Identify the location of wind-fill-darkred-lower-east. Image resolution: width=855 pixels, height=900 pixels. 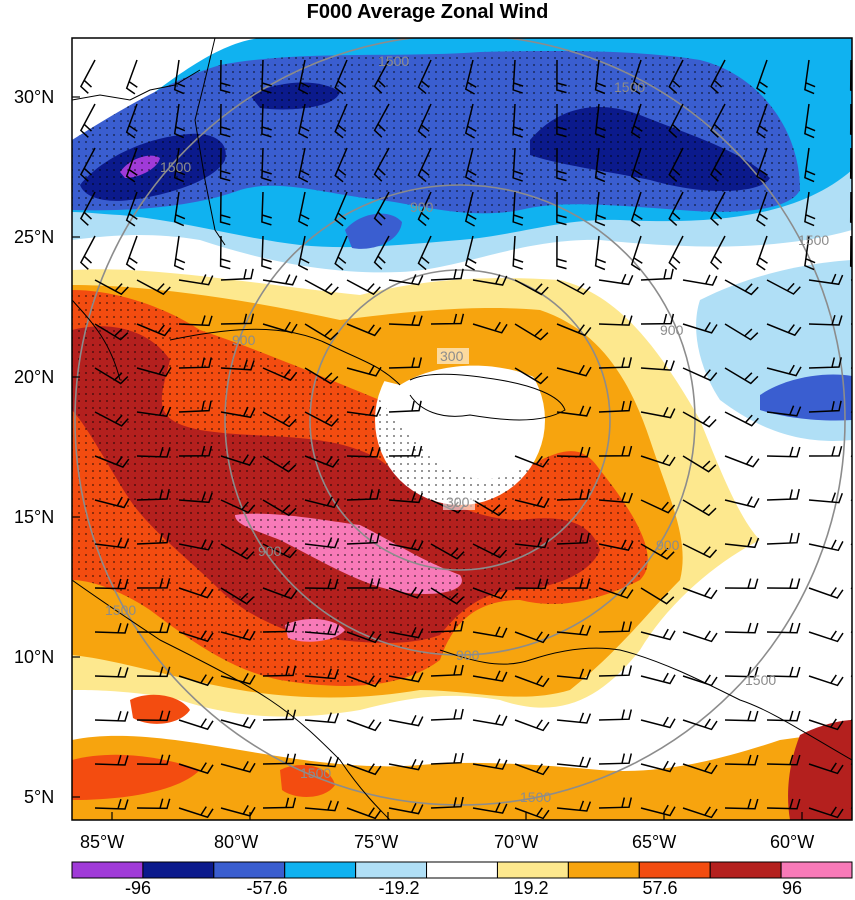
(820, 770).